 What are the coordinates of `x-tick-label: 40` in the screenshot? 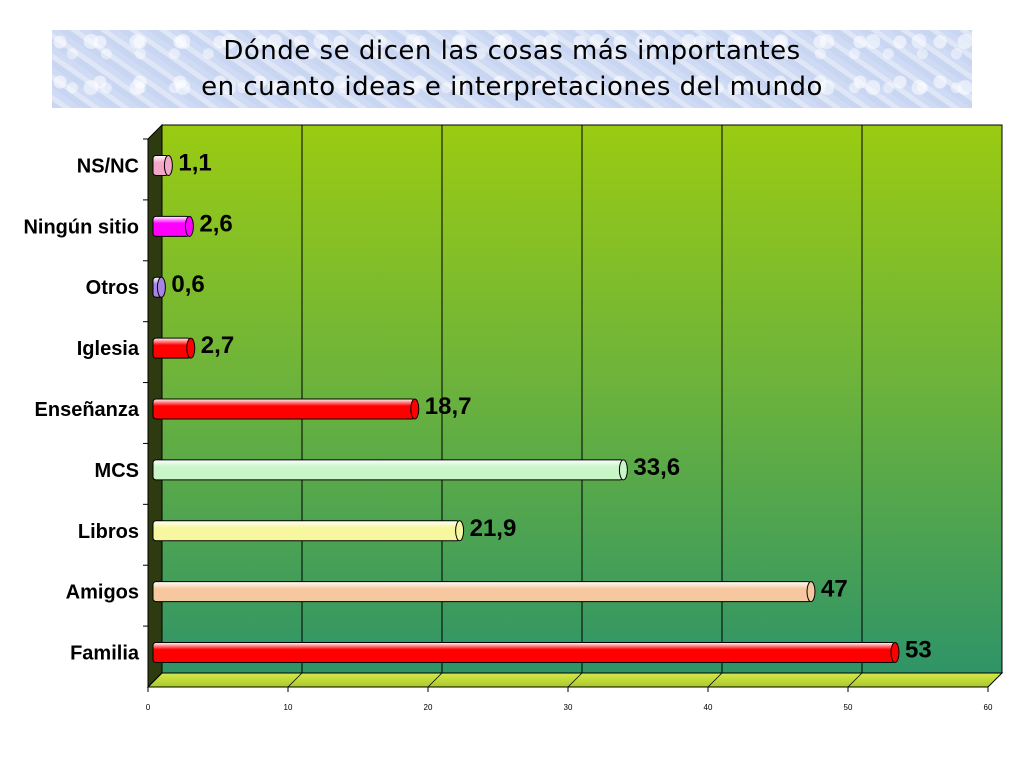 It's located at (708, 707).